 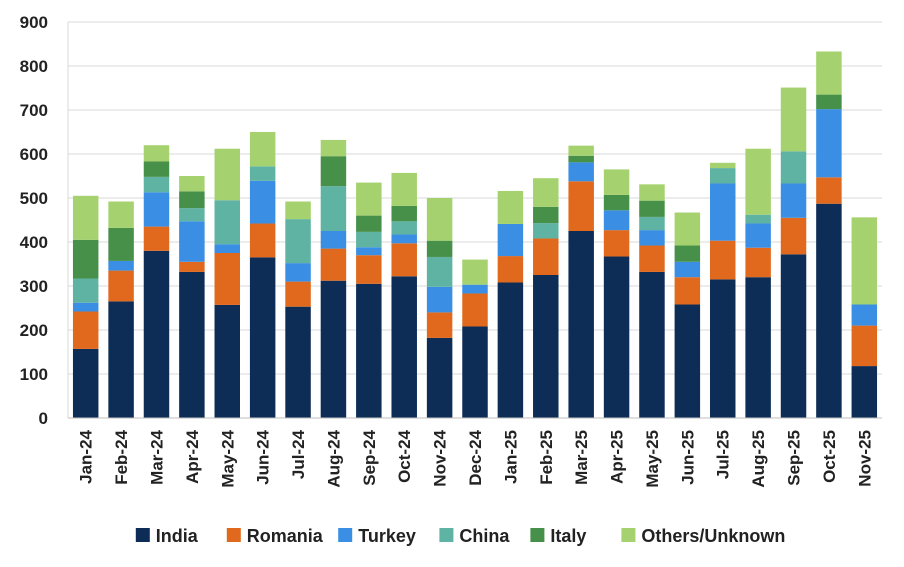 What do you see at coordinates (687, 457) in the screenshot?
I see `x-tick-label: Jun-25` at bounding box center [687, 457].